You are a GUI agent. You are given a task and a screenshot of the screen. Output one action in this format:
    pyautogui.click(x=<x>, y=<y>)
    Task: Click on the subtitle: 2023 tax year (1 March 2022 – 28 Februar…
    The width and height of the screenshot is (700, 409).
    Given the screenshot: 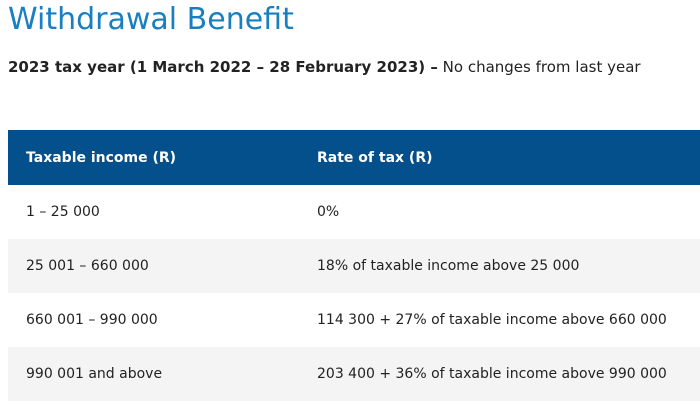 What is the action you would take?
    pyautogui.click(x=324, y=67)
    